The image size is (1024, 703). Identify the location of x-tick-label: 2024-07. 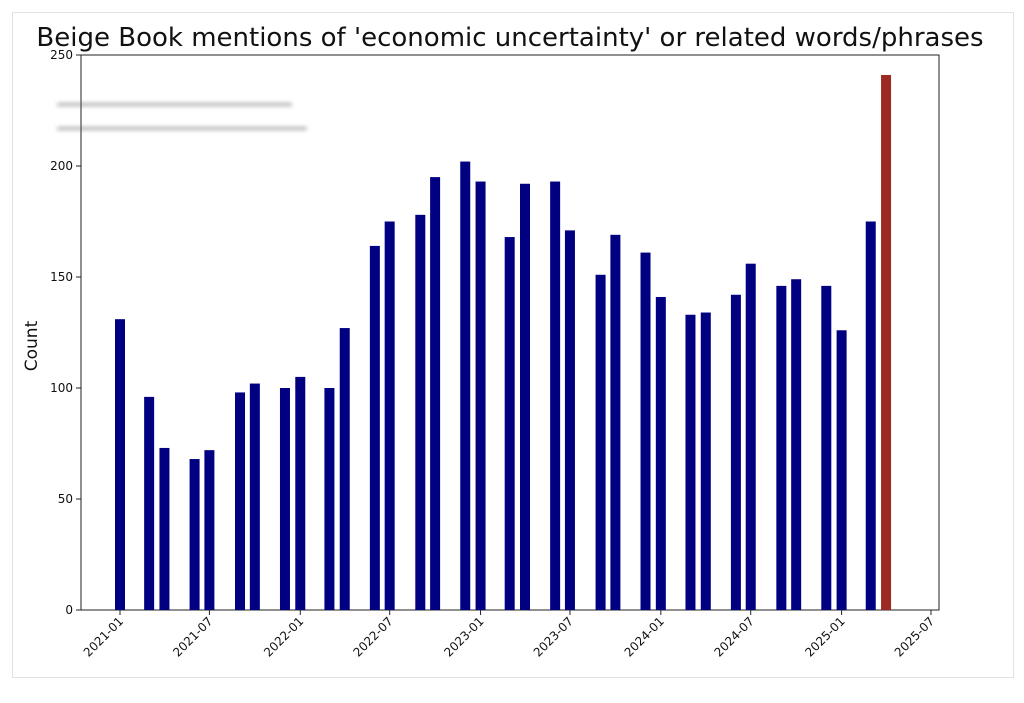
(733, 636).